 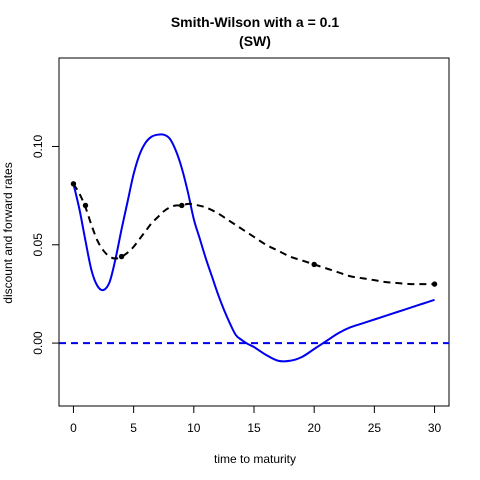 What do you see at coordinates (255, 22) in the screenshot?
I see `chart-title: Smith-Wilson with a = 0.1` at bounding box center [255, 22].